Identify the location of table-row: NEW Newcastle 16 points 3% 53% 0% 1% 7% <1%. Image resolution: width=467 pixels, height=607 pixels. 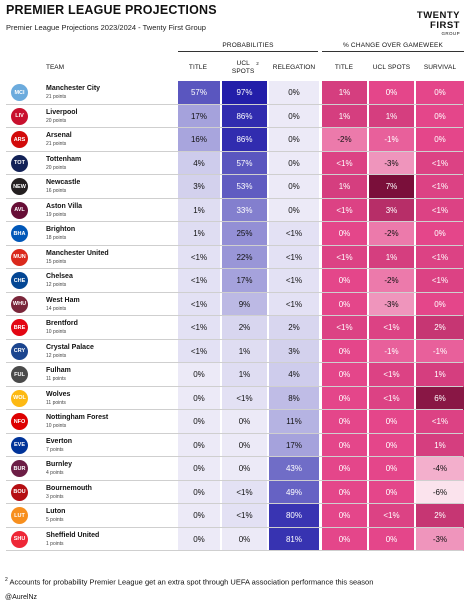
(233, 187).